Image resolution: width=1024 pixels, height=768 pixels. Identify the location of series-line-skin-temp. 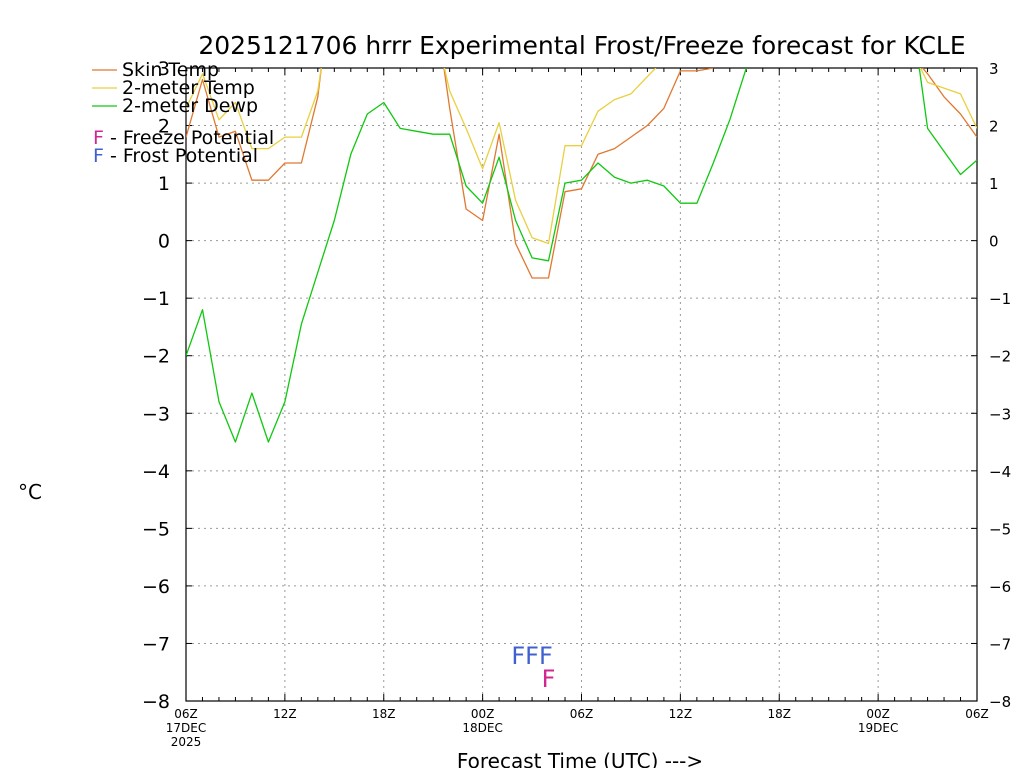
(450, 173).